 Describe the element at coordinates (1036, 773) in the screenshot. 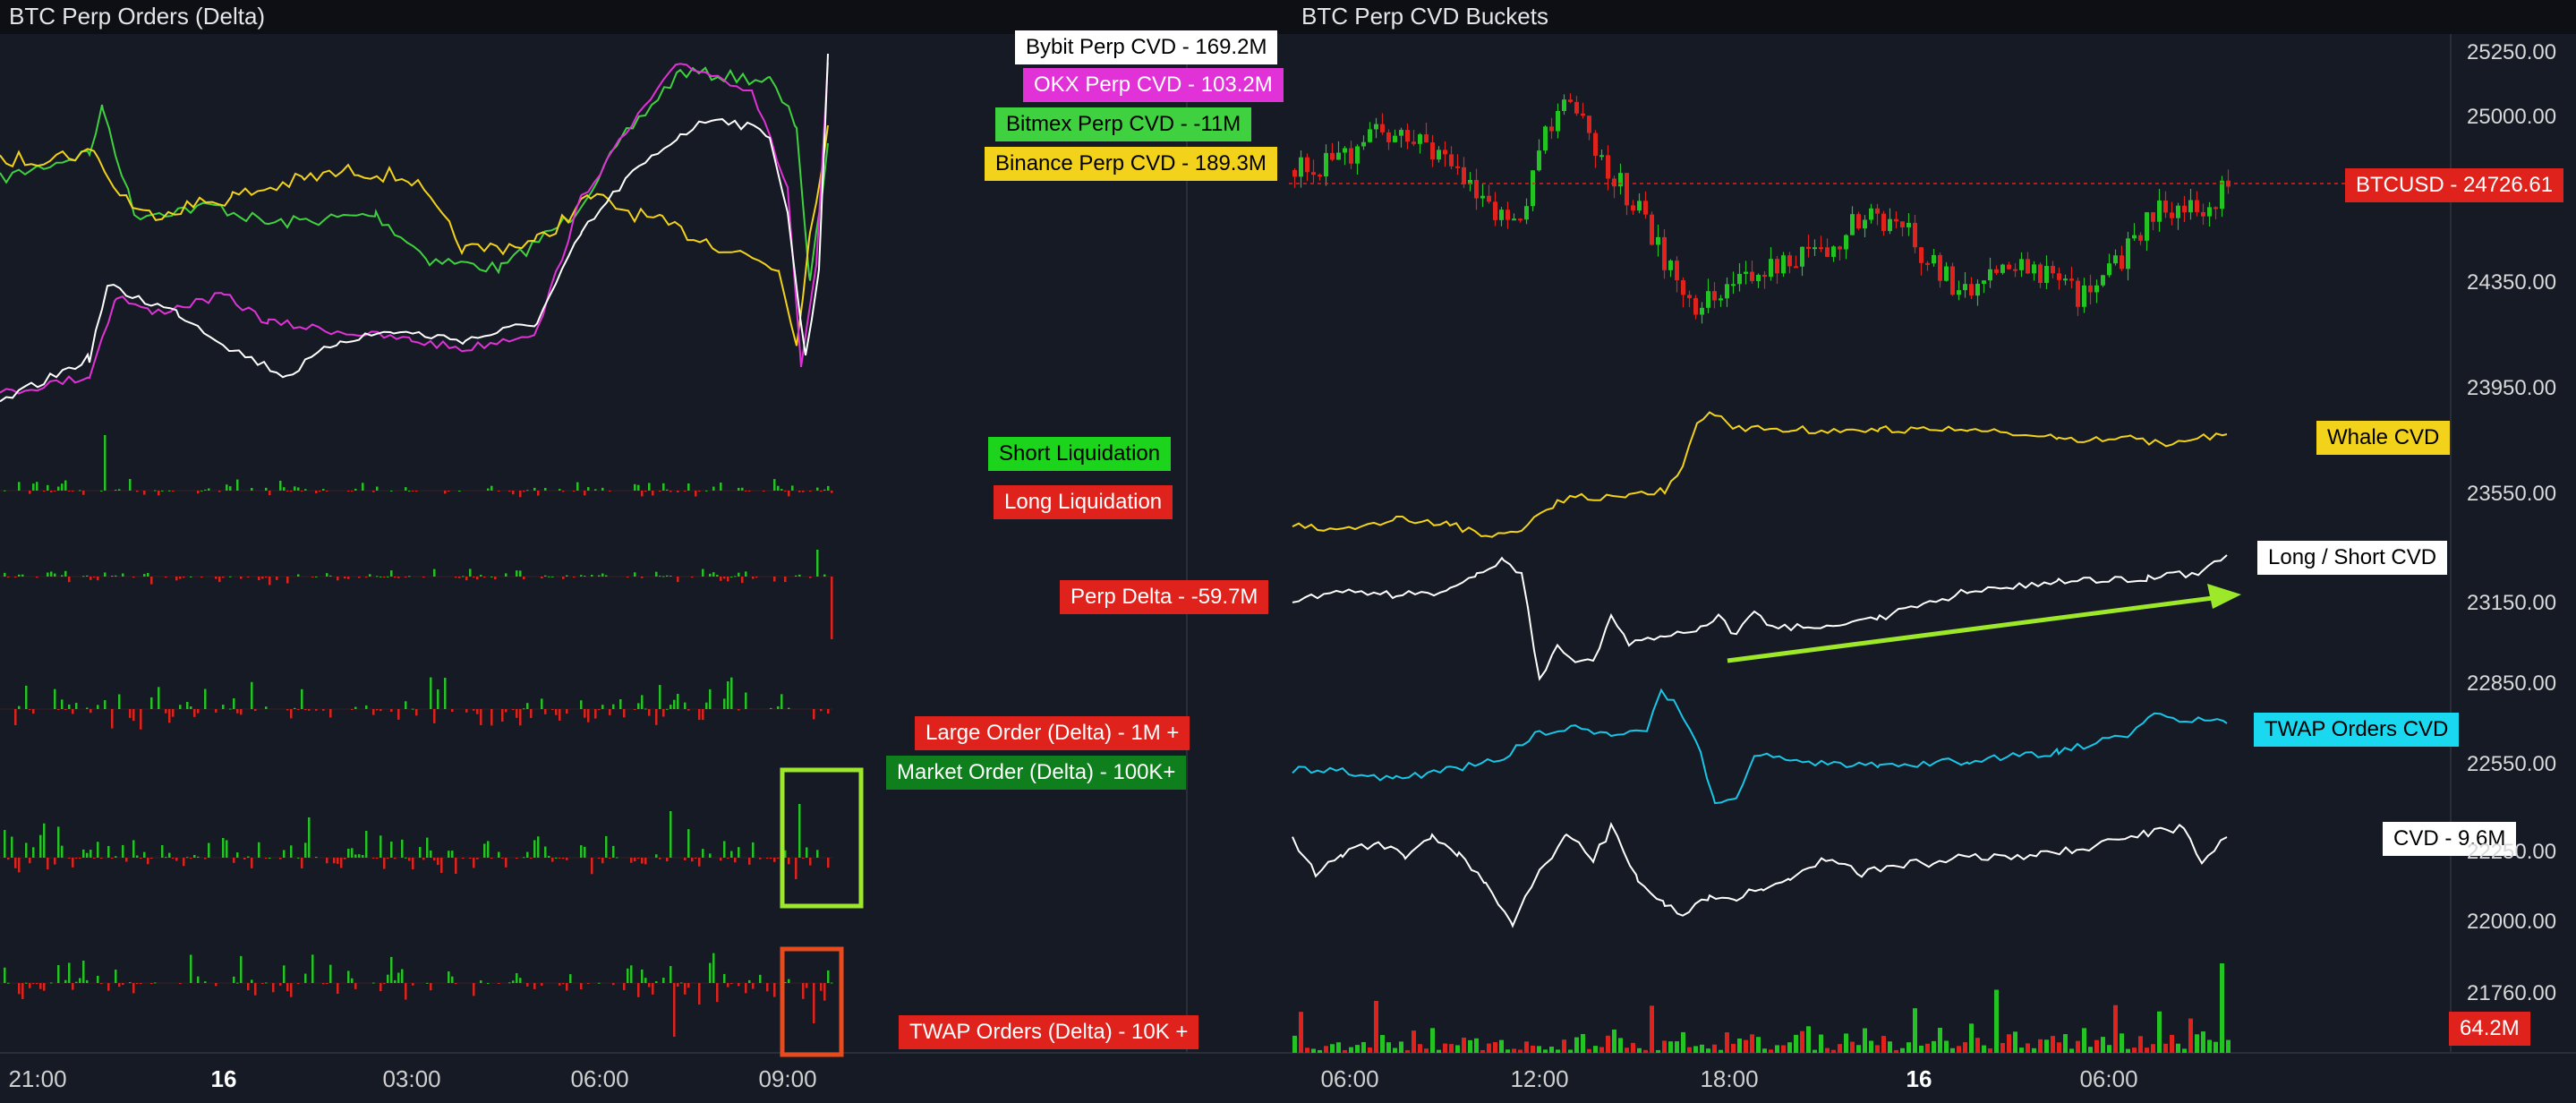

I see `market-order-label: Market Order (Delta) - 100K+` at that location.